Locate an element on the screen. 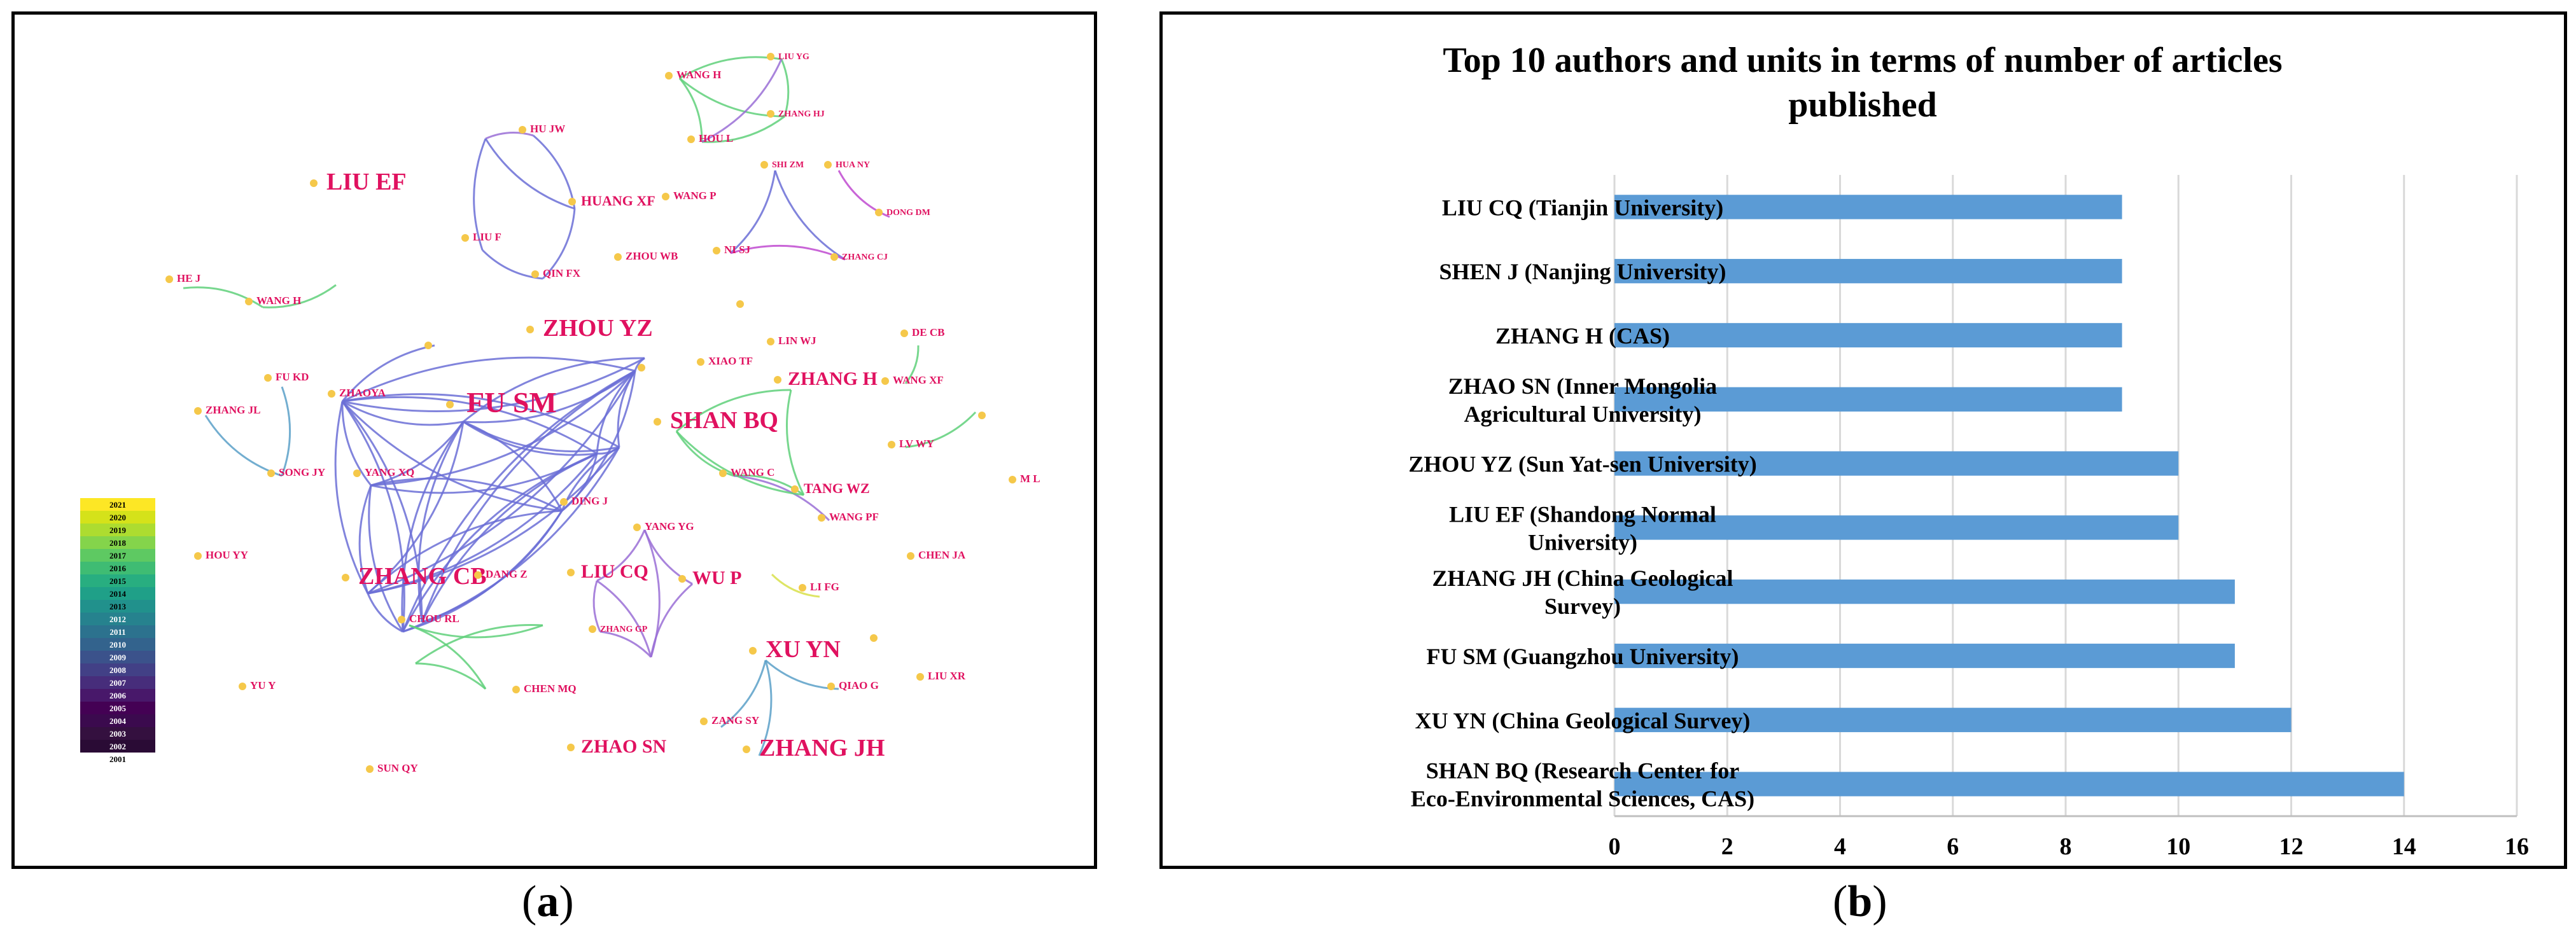  legend-year-label: 2015 is located at coordinates (118, 581).